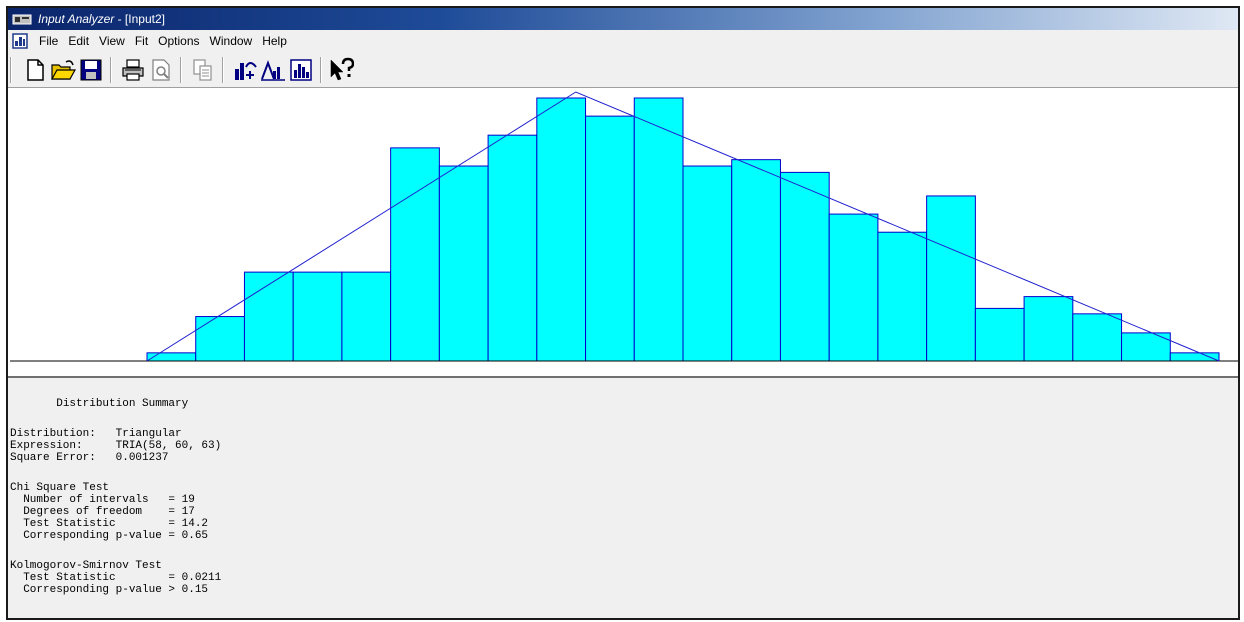  I want to click on app-name: Input Analyzer, so click(76, 19).